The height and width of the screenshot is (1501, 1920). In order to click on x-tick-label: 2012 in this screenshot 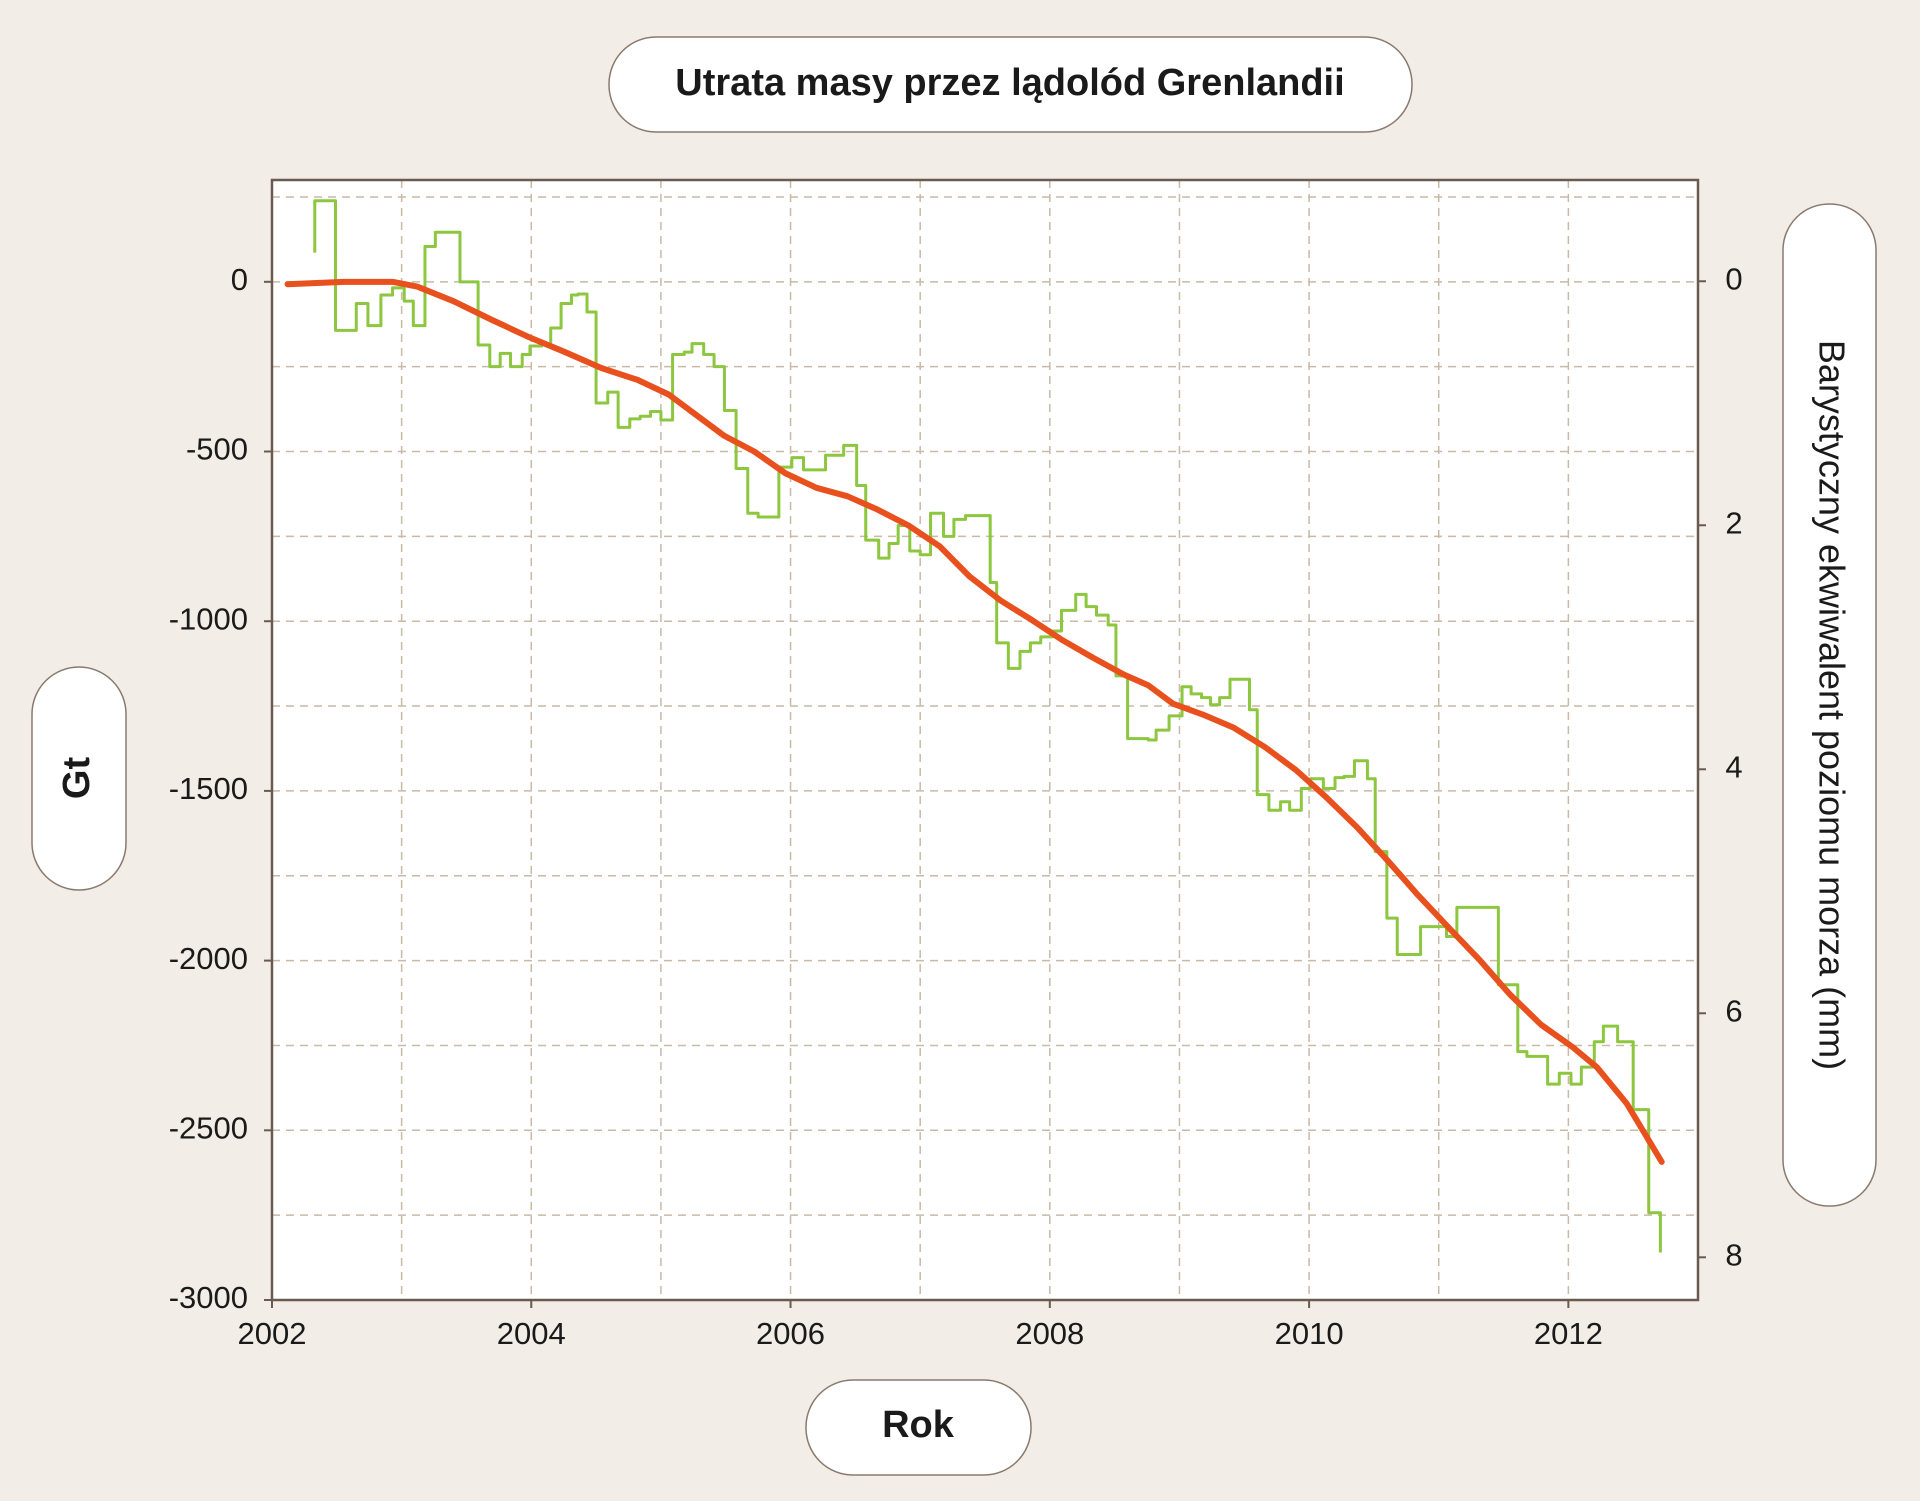, I will do `click(1568, 1333)`.